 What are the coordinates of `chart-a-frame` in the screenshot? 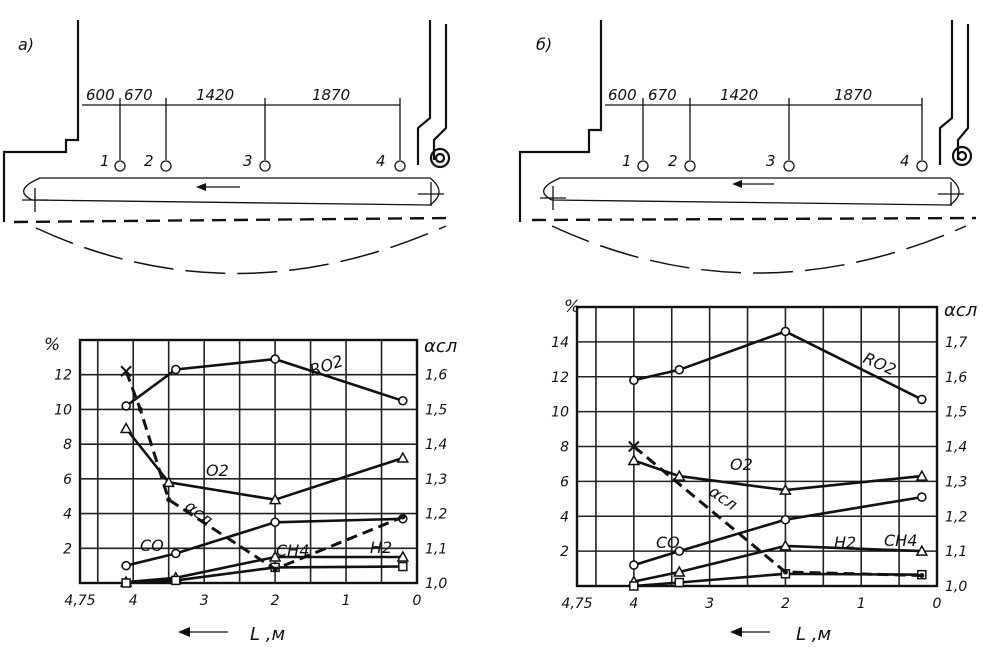 It's located at (248, 461).